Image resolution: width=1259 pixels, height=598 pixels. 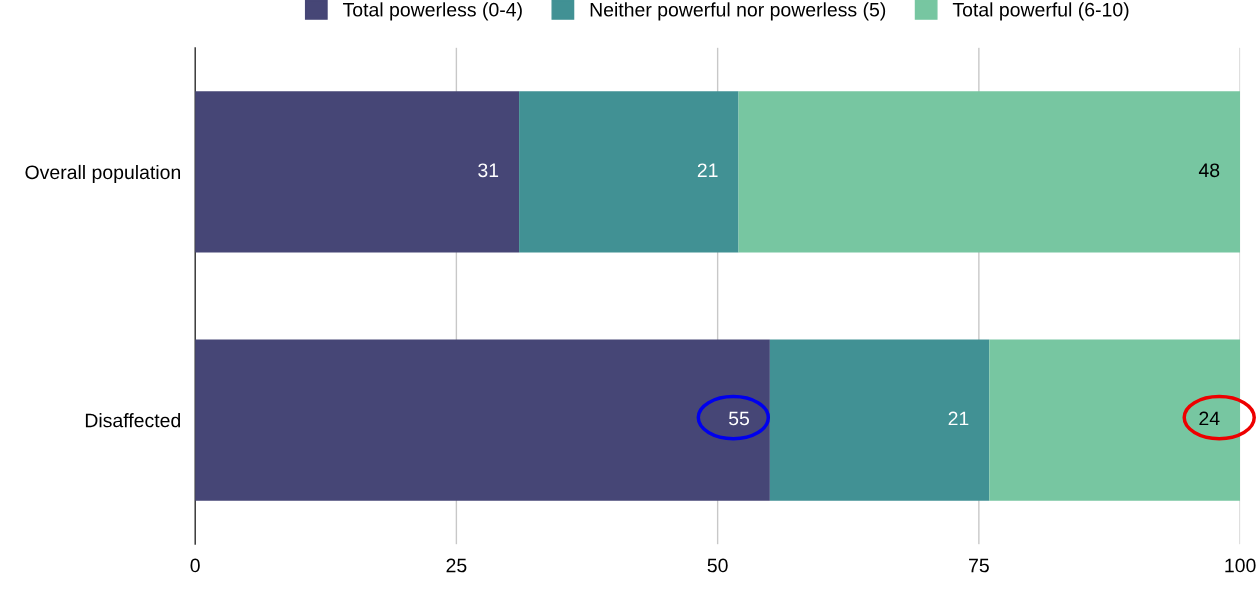 What do you see at coordinates (488, 170) in the screenshot?
I see `data-label: 31` at bounding box center [488, 170].